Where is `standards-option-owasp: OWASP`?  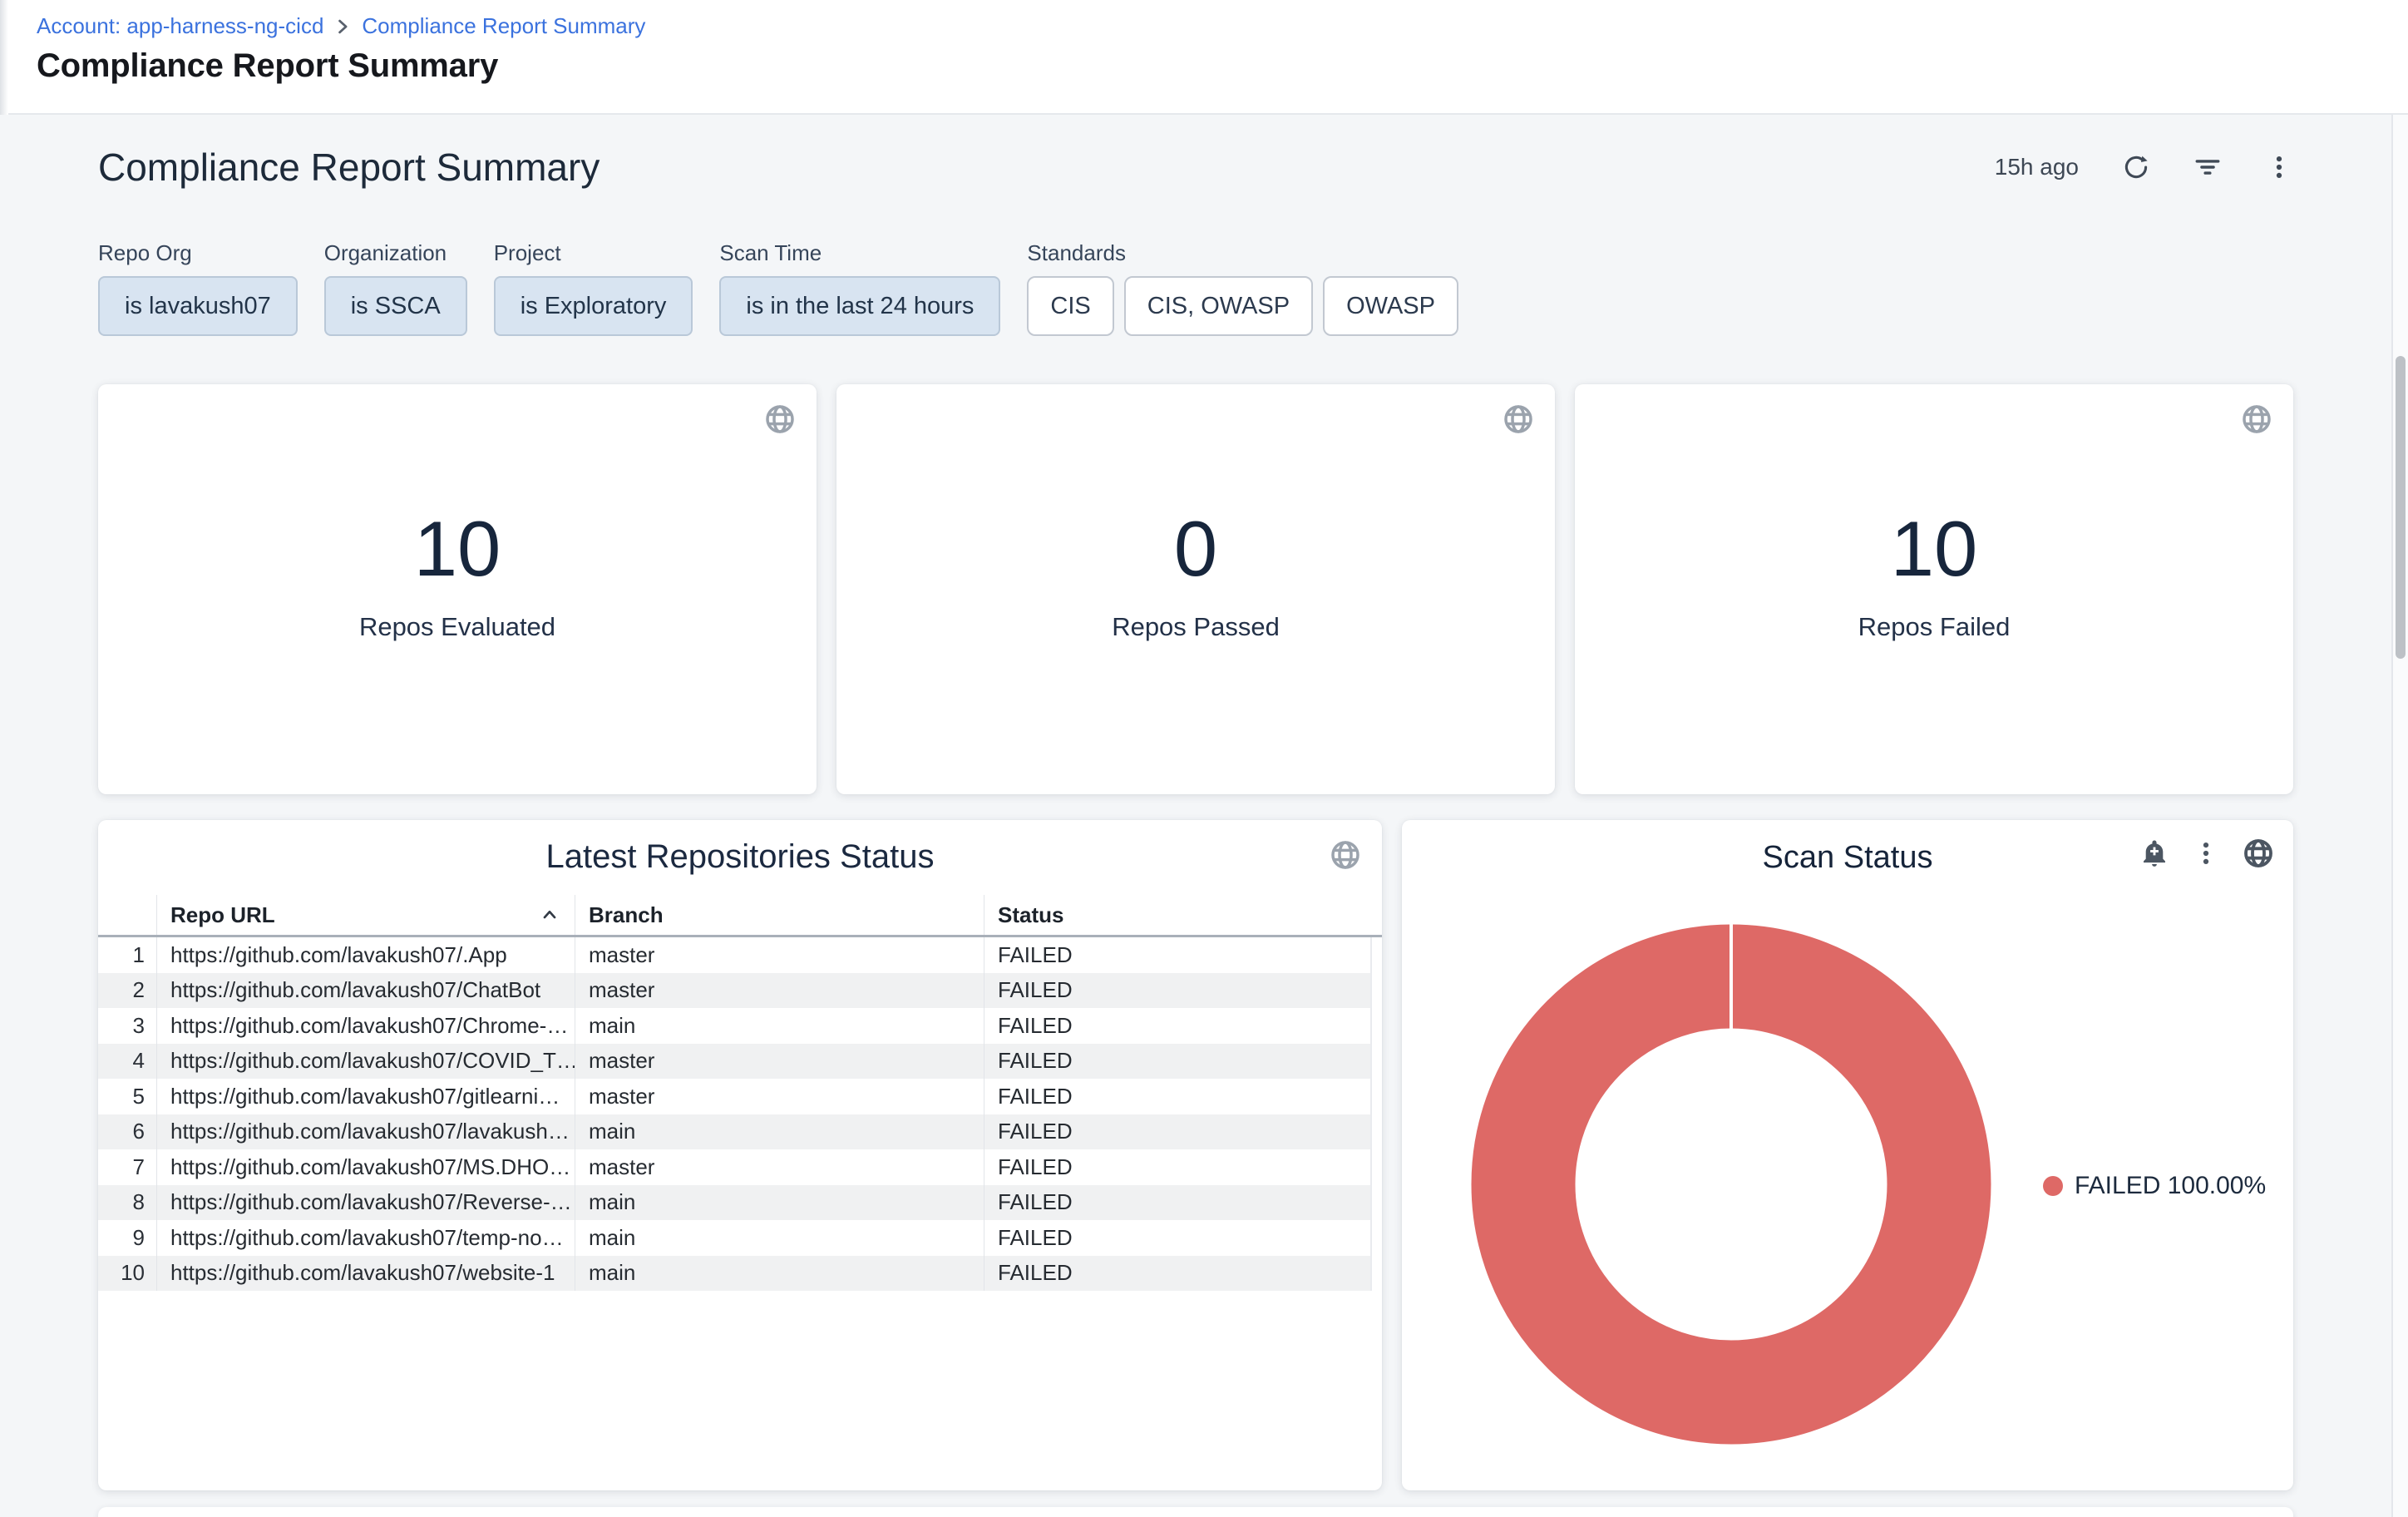 standards-option-owasp: OWASP is located at coordinates (1391, 306).